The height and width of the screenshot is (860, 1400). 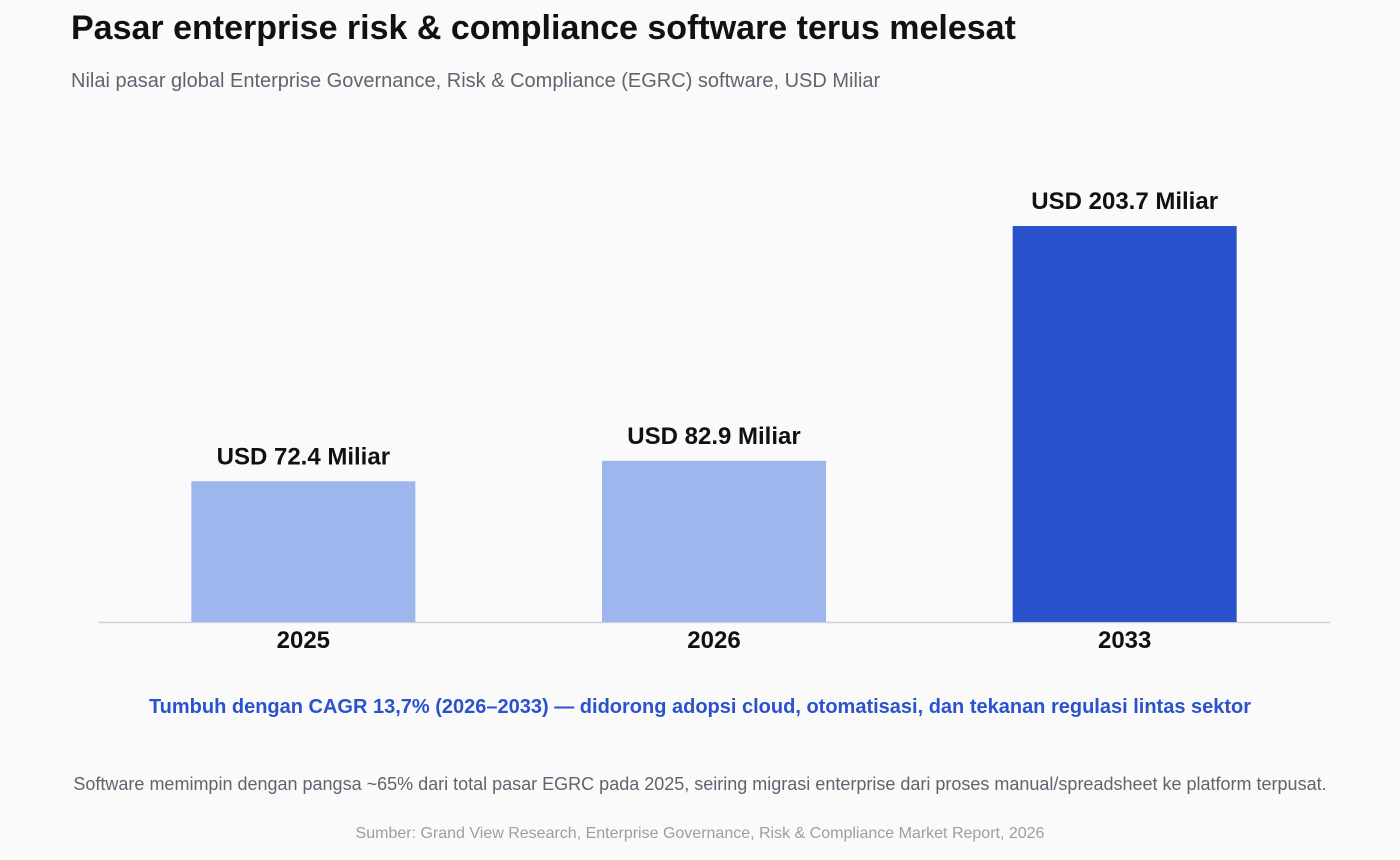 I want to click on x-tick-label-2025: 2025, so click(x=303, y=640).